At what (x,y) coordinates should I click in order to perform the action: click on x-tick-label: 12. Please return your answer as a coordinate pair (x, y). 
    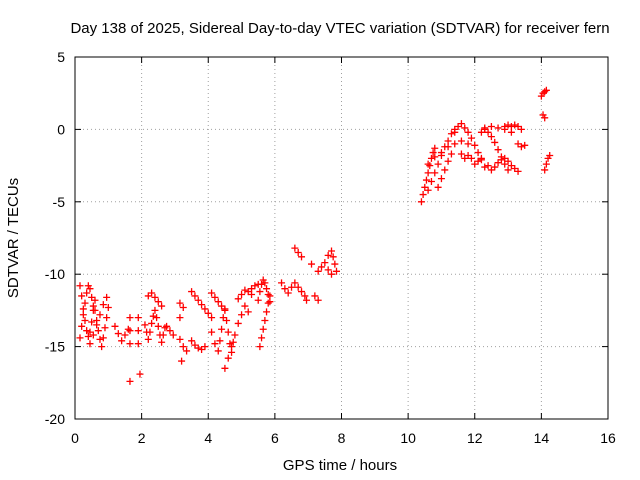
    Looking at the image, I should click on (475, 438).